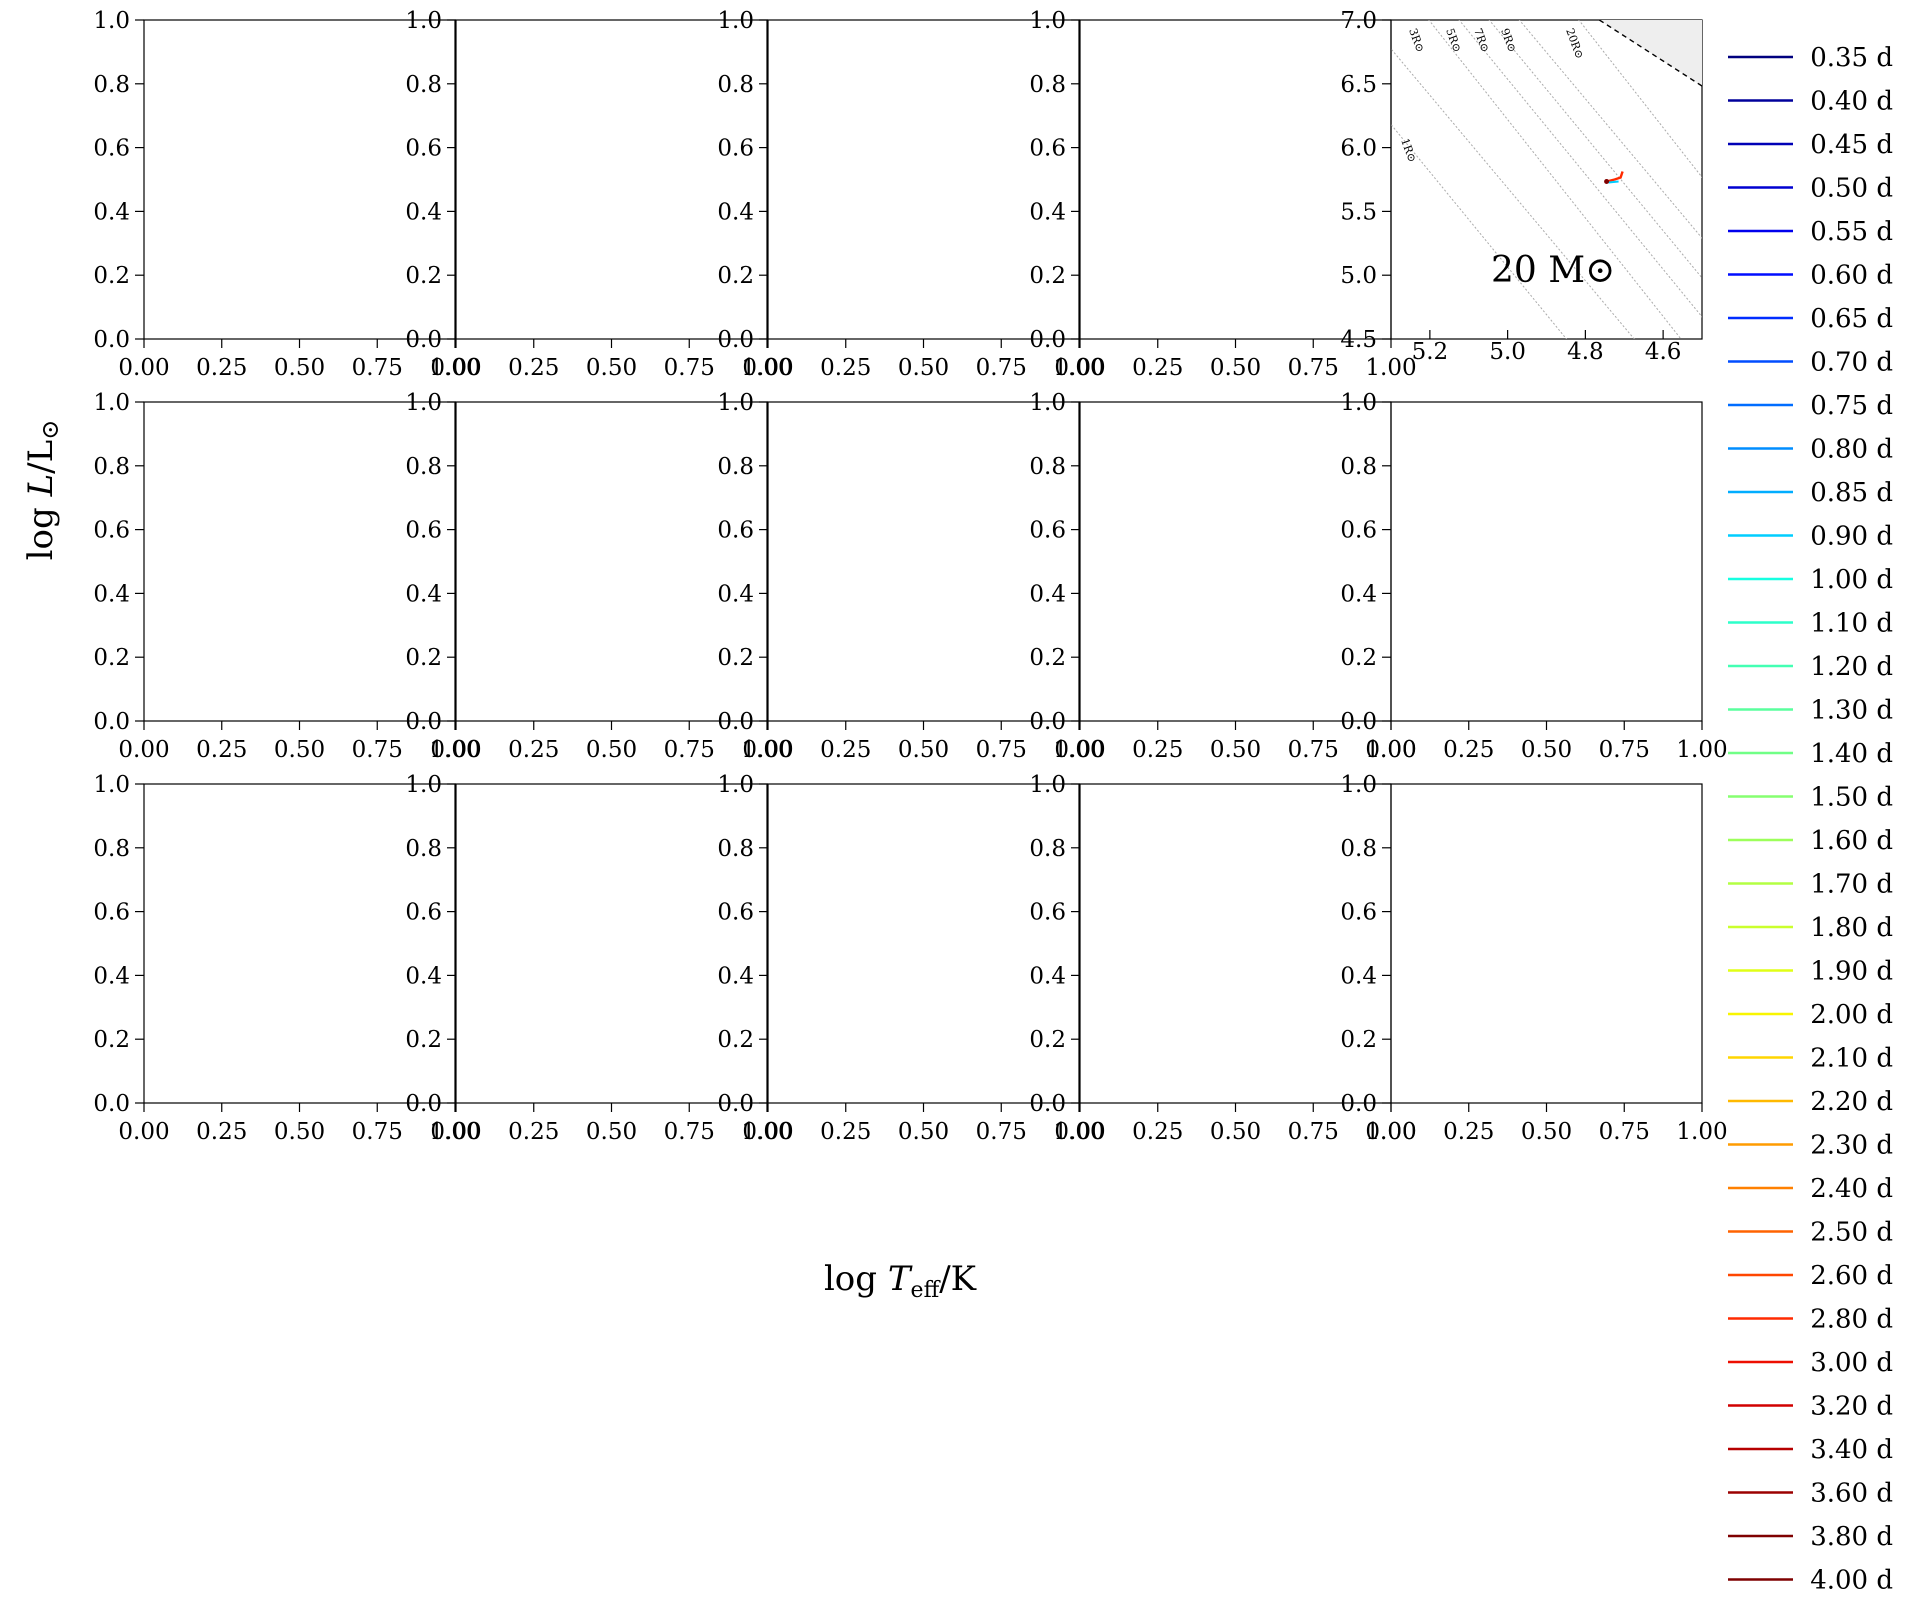  I want to click on legend-label: 1.20 d, so click(1851, 667).